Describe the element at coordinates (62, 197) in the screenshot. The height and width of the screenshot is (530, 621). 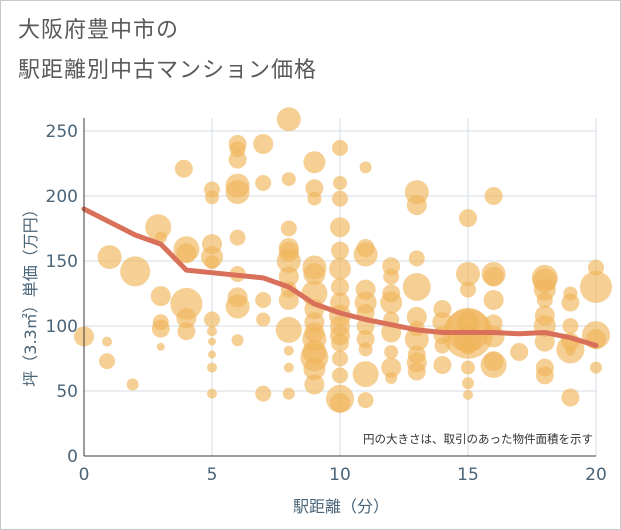
I see `y-tick-label: 200` at that location.